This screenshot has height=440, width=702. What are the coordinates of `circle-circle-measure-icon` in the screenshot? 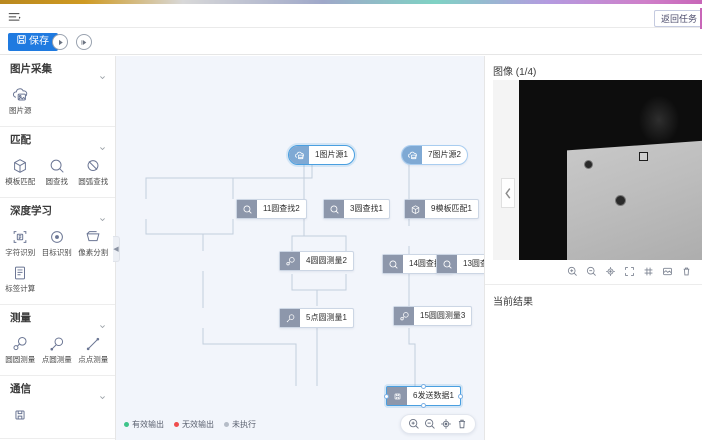 It's located at (290, 261).